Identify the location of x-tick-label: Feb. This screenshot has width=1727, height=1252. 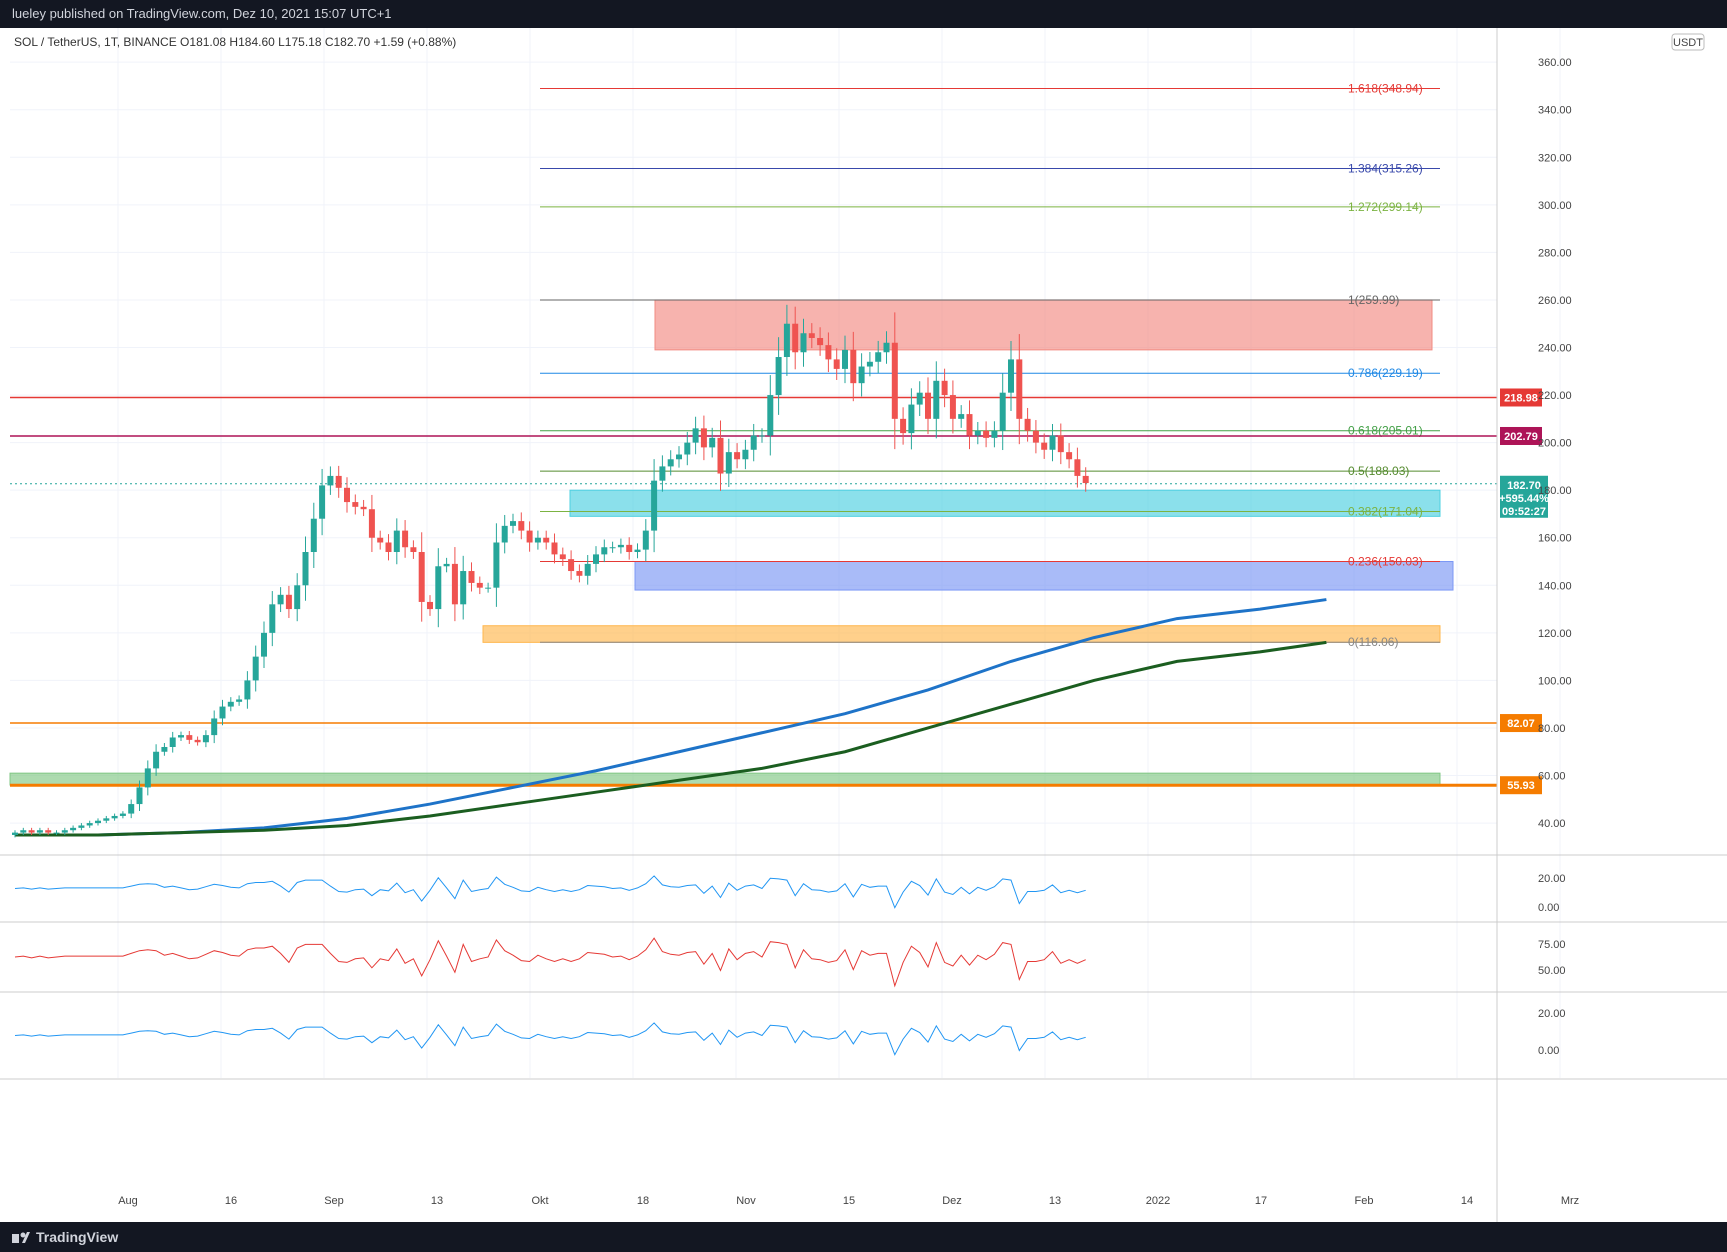
(1364, 1201).